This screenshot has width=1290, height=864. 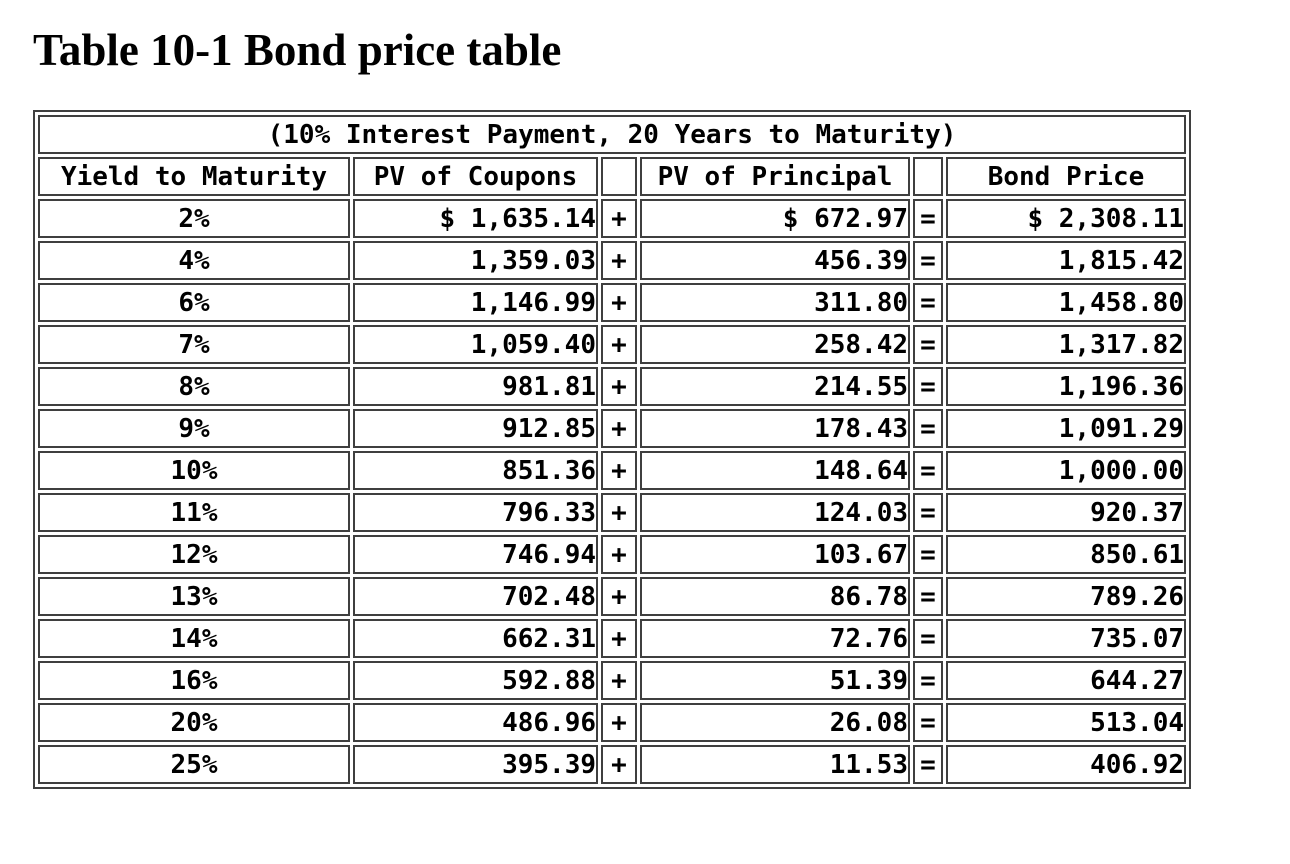 What do you see at coordinates (475, 638) in the screenshot?
I see `pv-coupons-cell: 662.31` at bounding box center [475, 638].